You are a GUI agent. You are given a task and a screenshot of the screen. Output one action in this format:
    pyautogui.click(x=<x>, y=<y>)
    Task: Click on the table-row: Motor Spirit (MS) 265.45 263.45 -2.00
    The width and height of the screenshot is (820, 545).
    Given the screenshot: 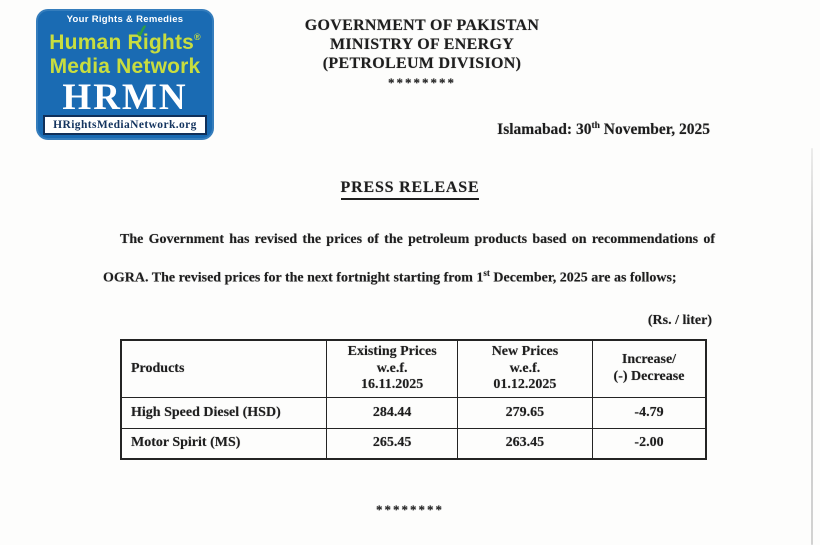 What is the action you would take?
    pyautogui.click(x=413, y=443)
    